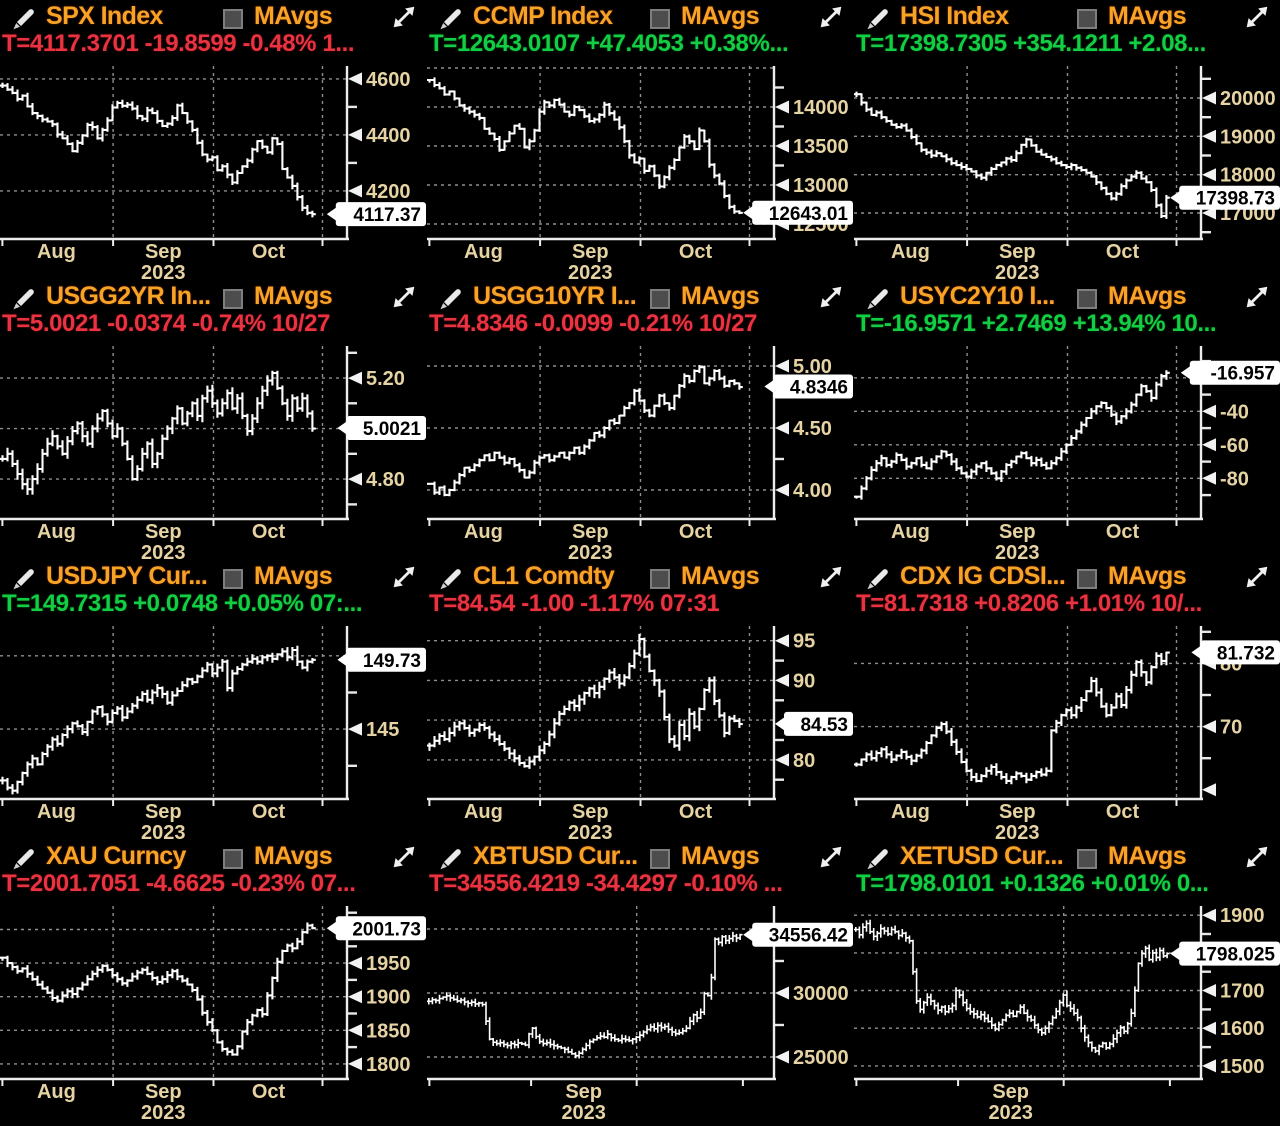  I want to click on last-price-label: 5.0021, so click(392, 429).